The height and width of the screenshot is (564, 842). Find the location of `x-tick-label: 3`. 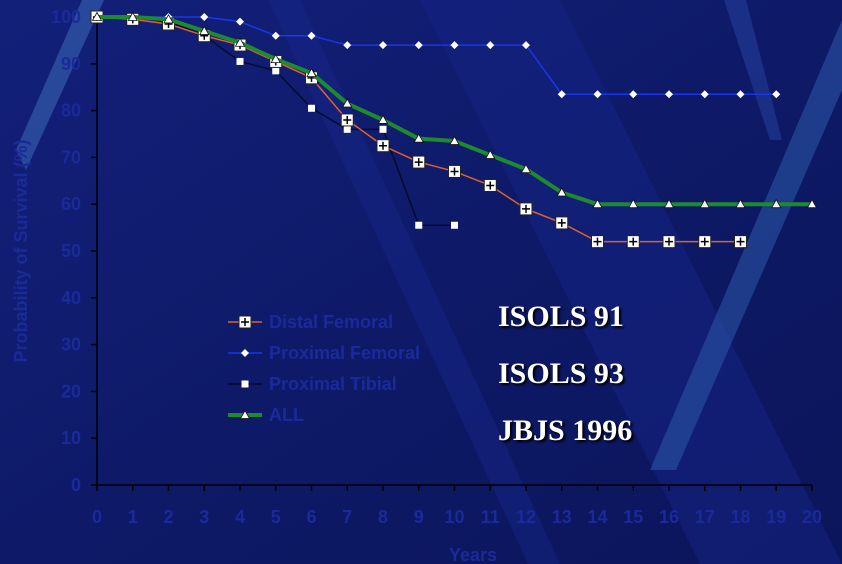

x-tick-label: 3 is located at coordinates (204, 517).